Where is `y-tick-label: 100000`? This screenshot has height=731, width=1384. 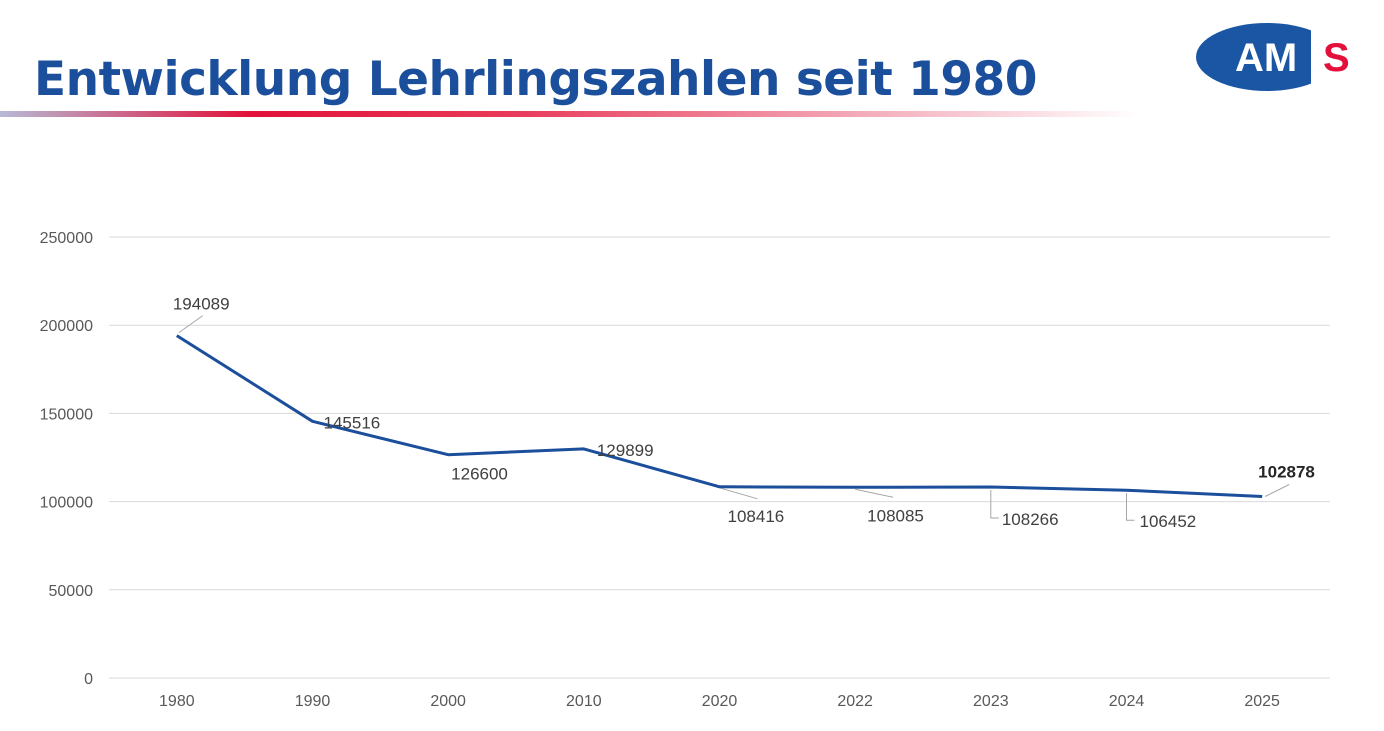
y-tick-label: 100000 is located at coordinates (66, 503).